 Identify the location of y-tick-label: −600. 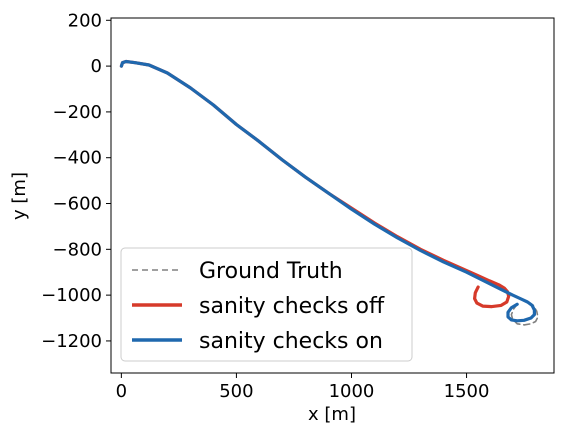
(77, 204).